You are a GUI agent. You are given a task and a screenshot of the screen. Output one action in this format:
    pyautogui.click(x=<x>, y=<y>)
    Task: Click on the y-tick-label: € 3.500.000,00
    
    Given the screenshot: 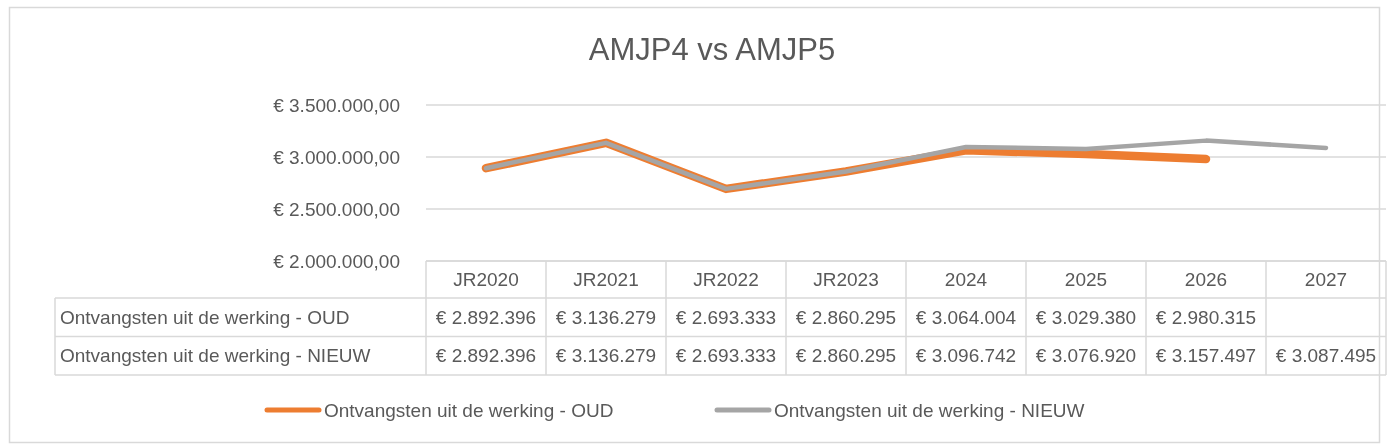 What is the action you would take?
    pyautogui.click(x=336, y=105)
    